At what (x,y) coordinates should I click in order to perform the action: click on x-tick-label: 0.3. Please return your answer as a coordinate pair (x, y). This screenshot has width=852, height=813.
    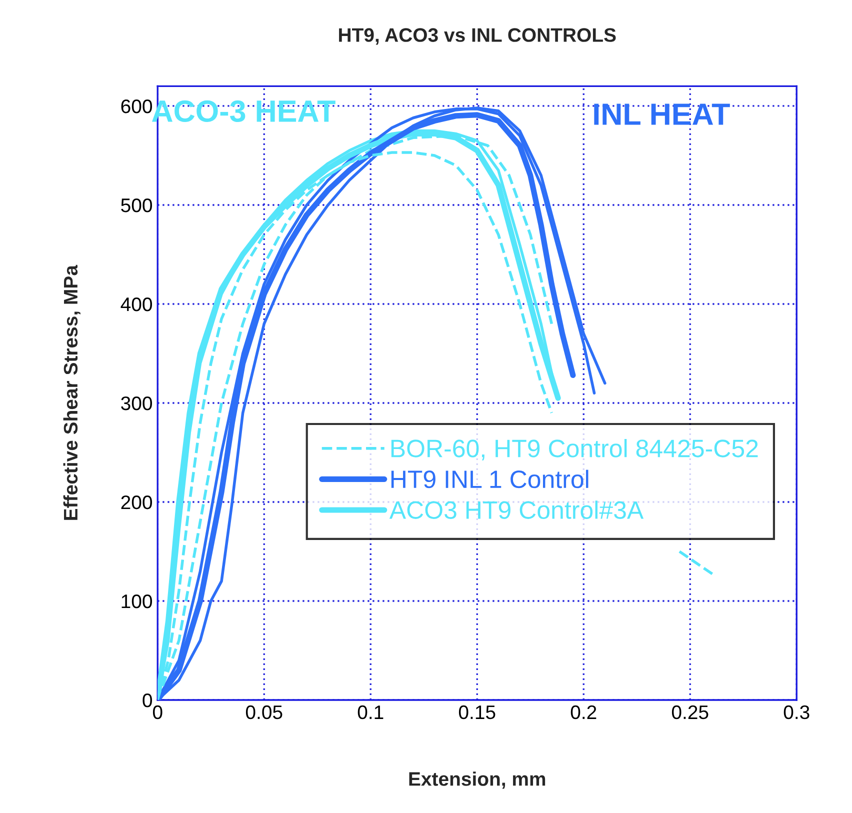
    Looking at the image, I should click on (797, 712).